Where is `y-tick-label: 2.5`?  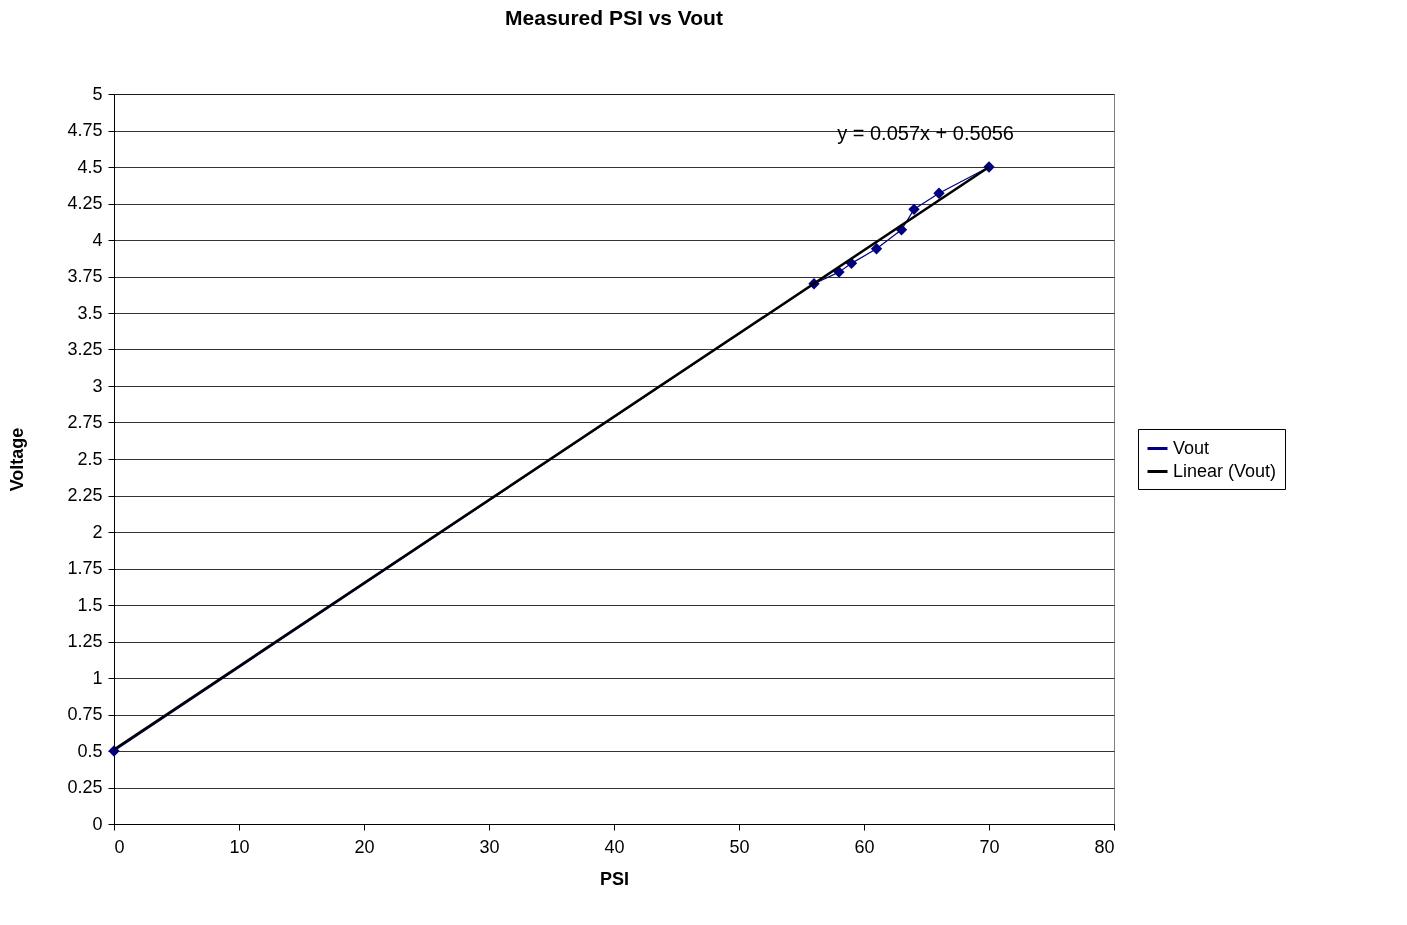 y-tick-label: 2.5 is located at coordinates (90, 458).